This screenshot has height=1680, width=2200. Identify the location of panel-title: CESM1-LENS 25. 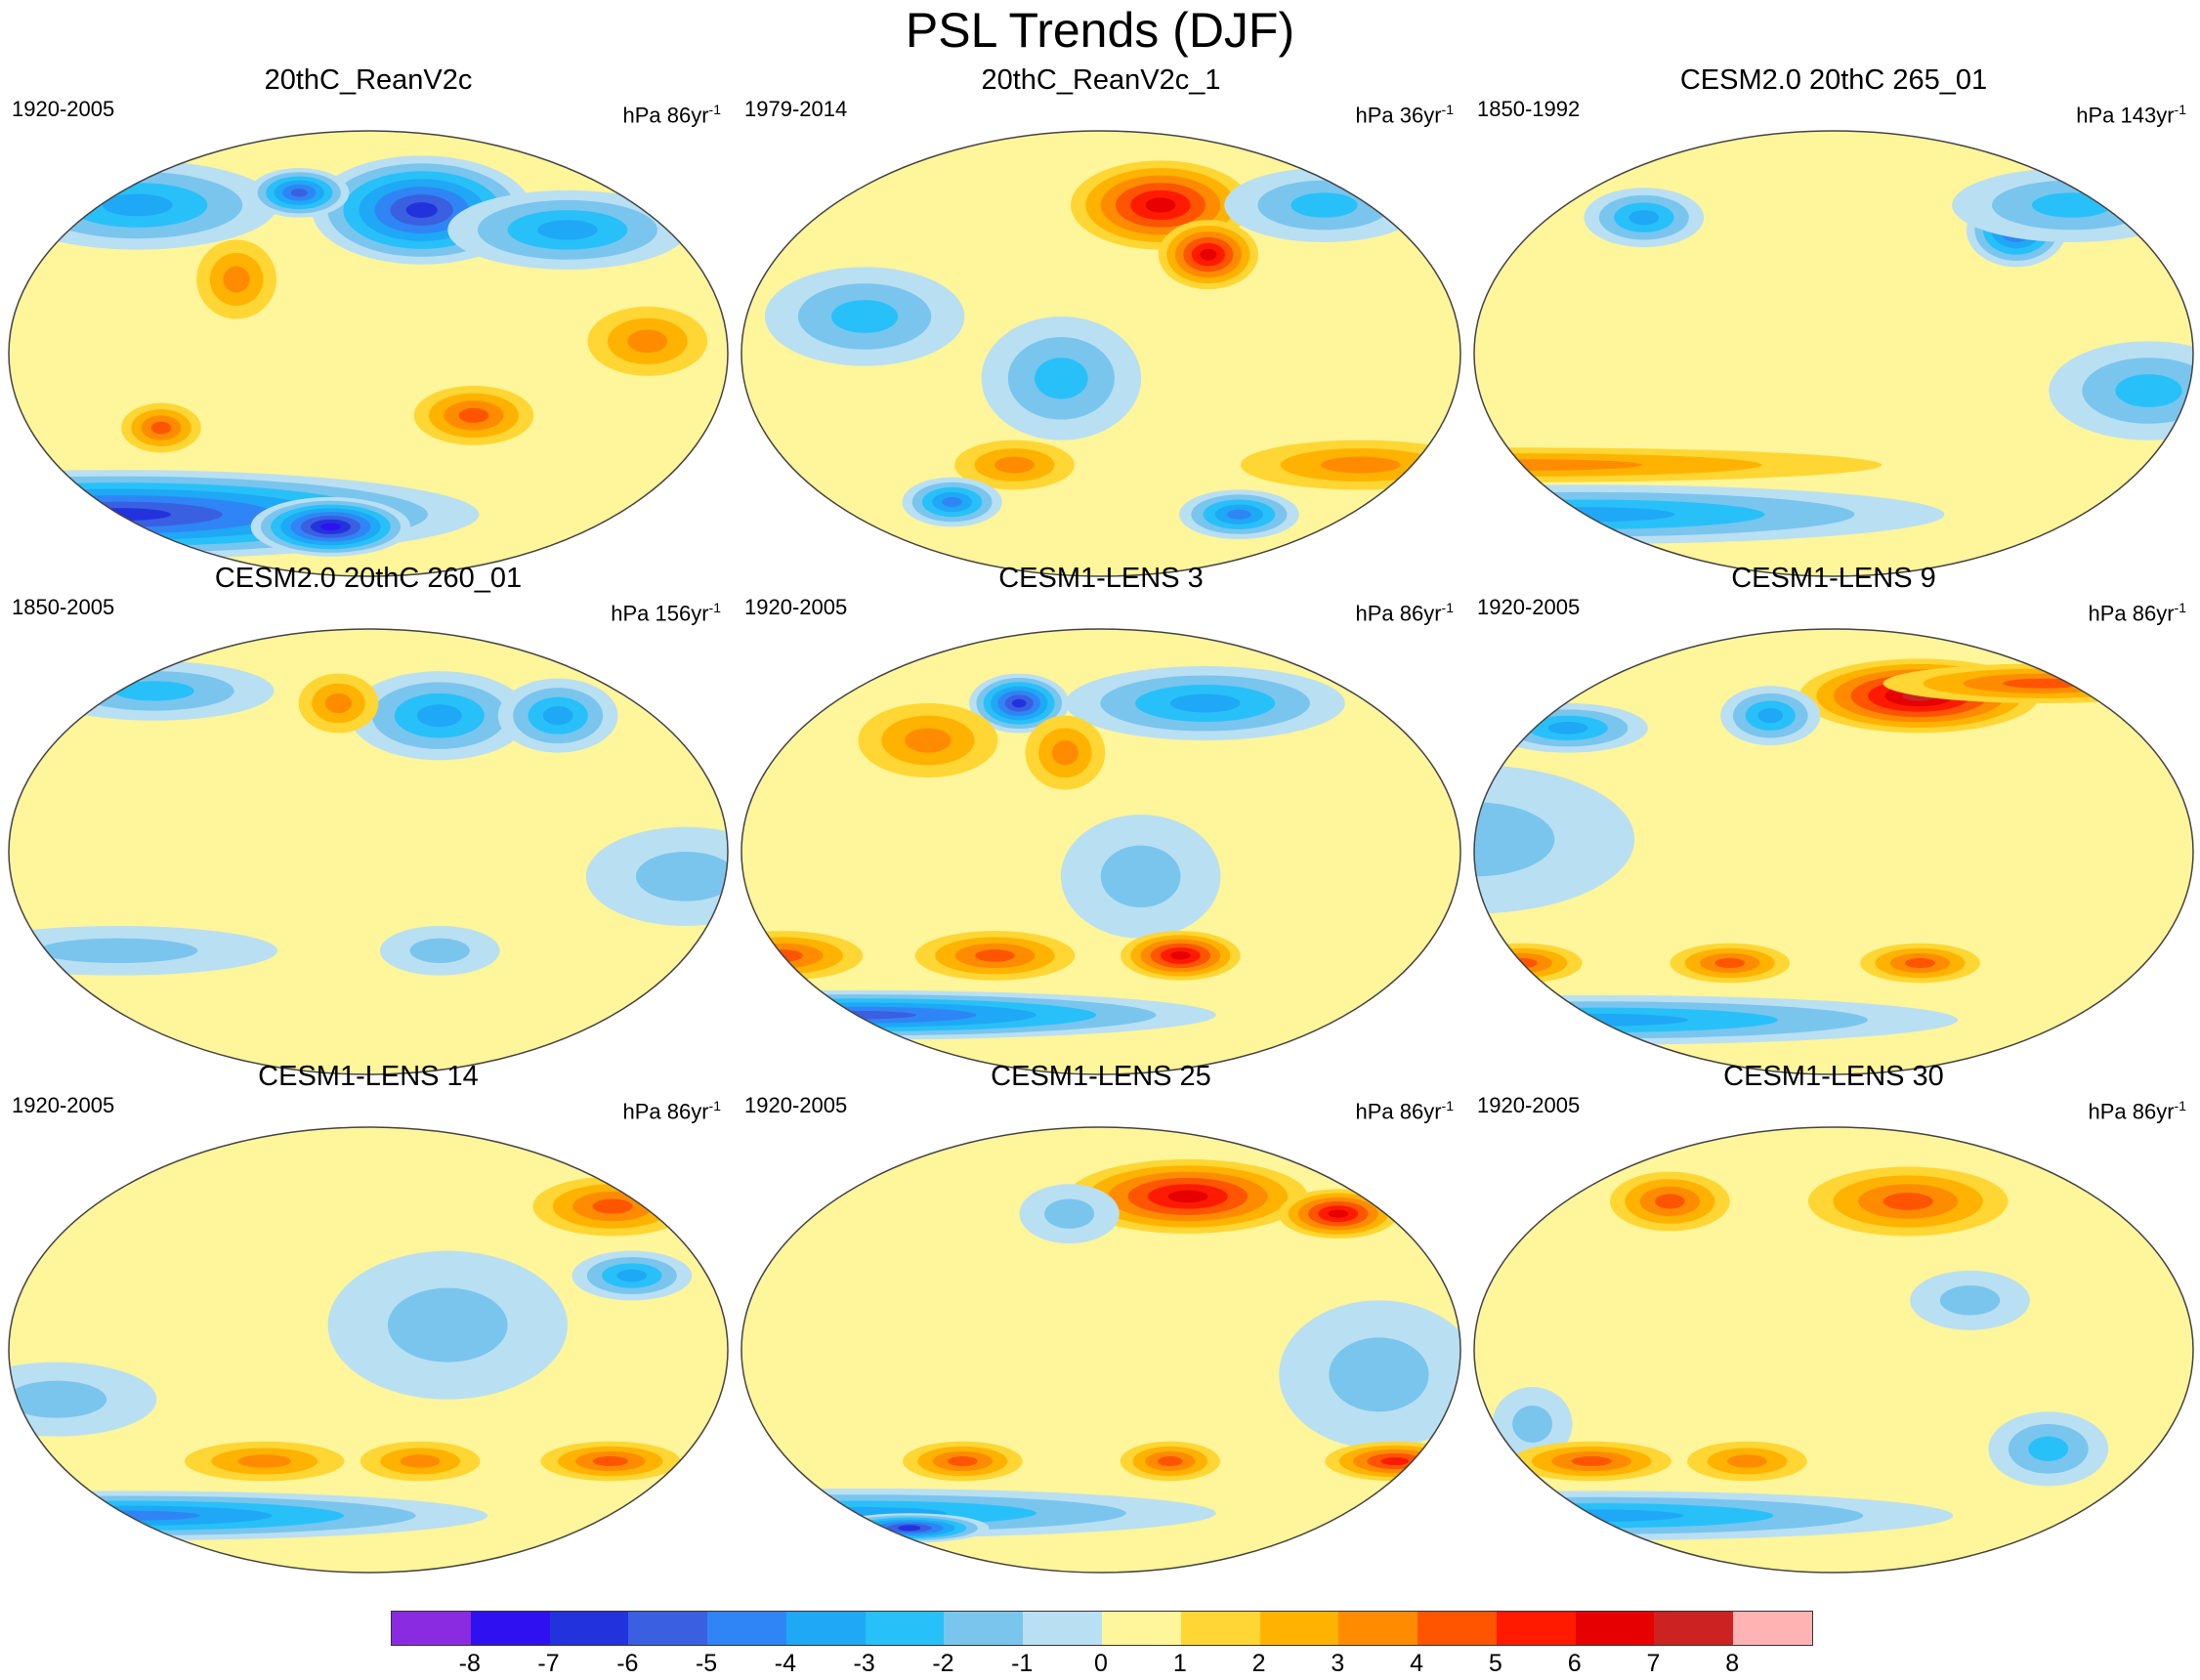
(1101, 1076).